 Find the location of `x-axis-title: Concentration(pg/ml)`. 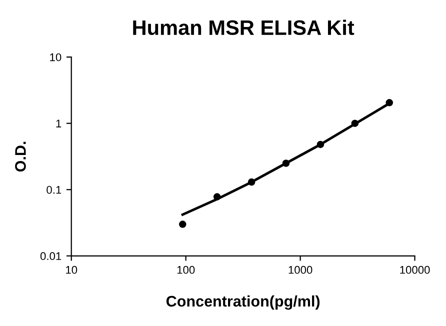

x-axis-title: Concentration(pg/ml) is located at coordinates (243, 302).